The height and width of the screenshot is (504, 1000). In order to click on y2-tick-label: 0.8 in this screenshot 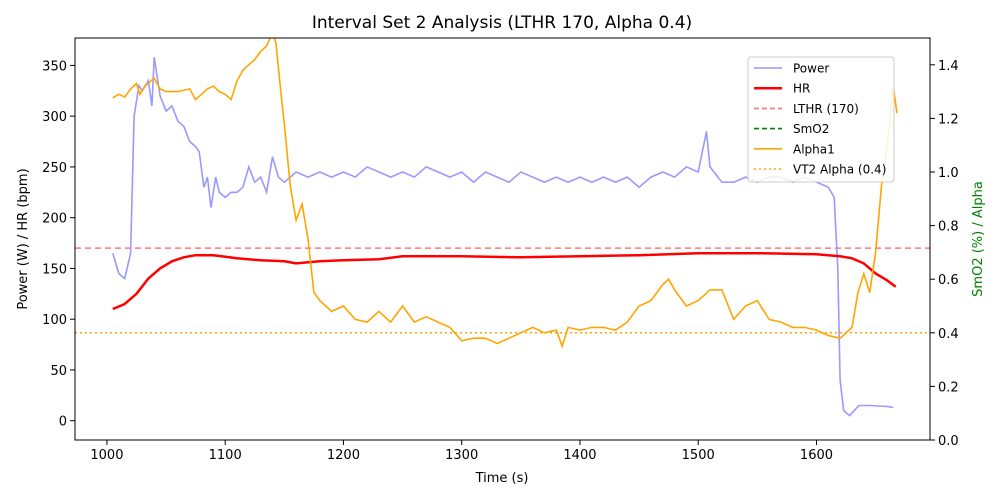, I will do `click(948, 227)`.